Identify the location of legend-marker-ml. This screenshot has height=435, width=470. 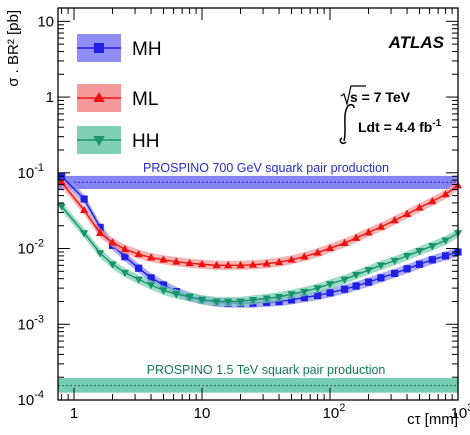
(99, 97).